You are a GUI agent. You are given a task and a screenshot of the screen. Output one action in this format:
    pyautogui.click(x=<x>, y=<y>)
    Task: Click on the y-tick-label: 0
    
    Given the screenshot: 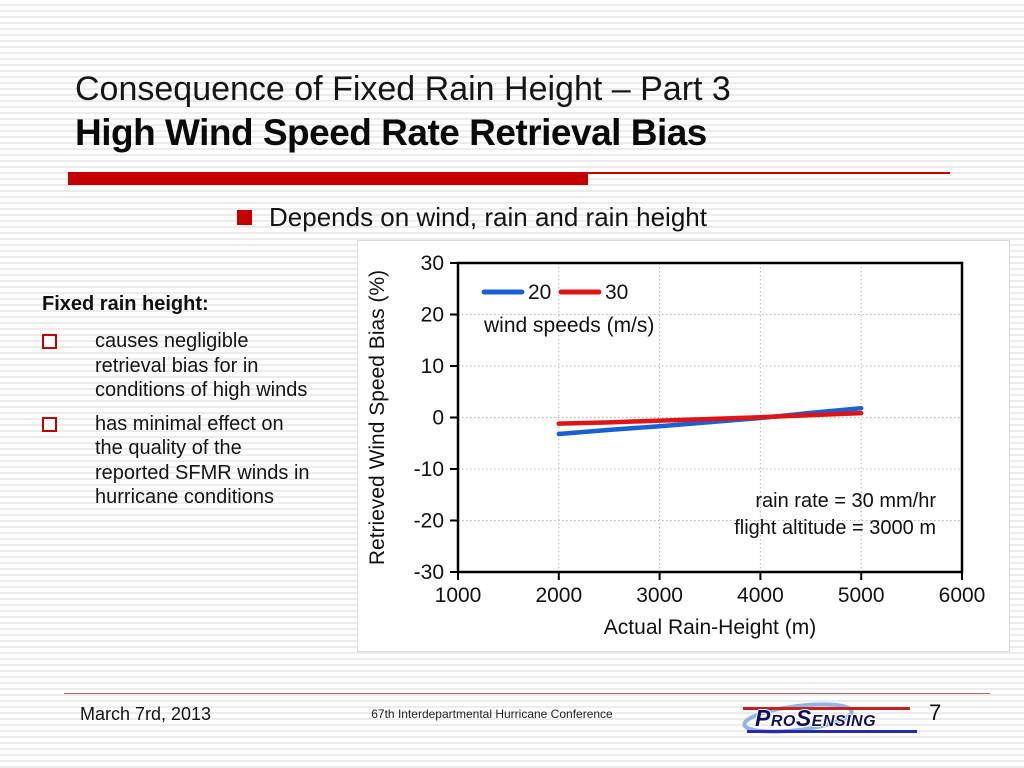 What is the action you would take?
    pyautogui.click(x=438, y=418)
    